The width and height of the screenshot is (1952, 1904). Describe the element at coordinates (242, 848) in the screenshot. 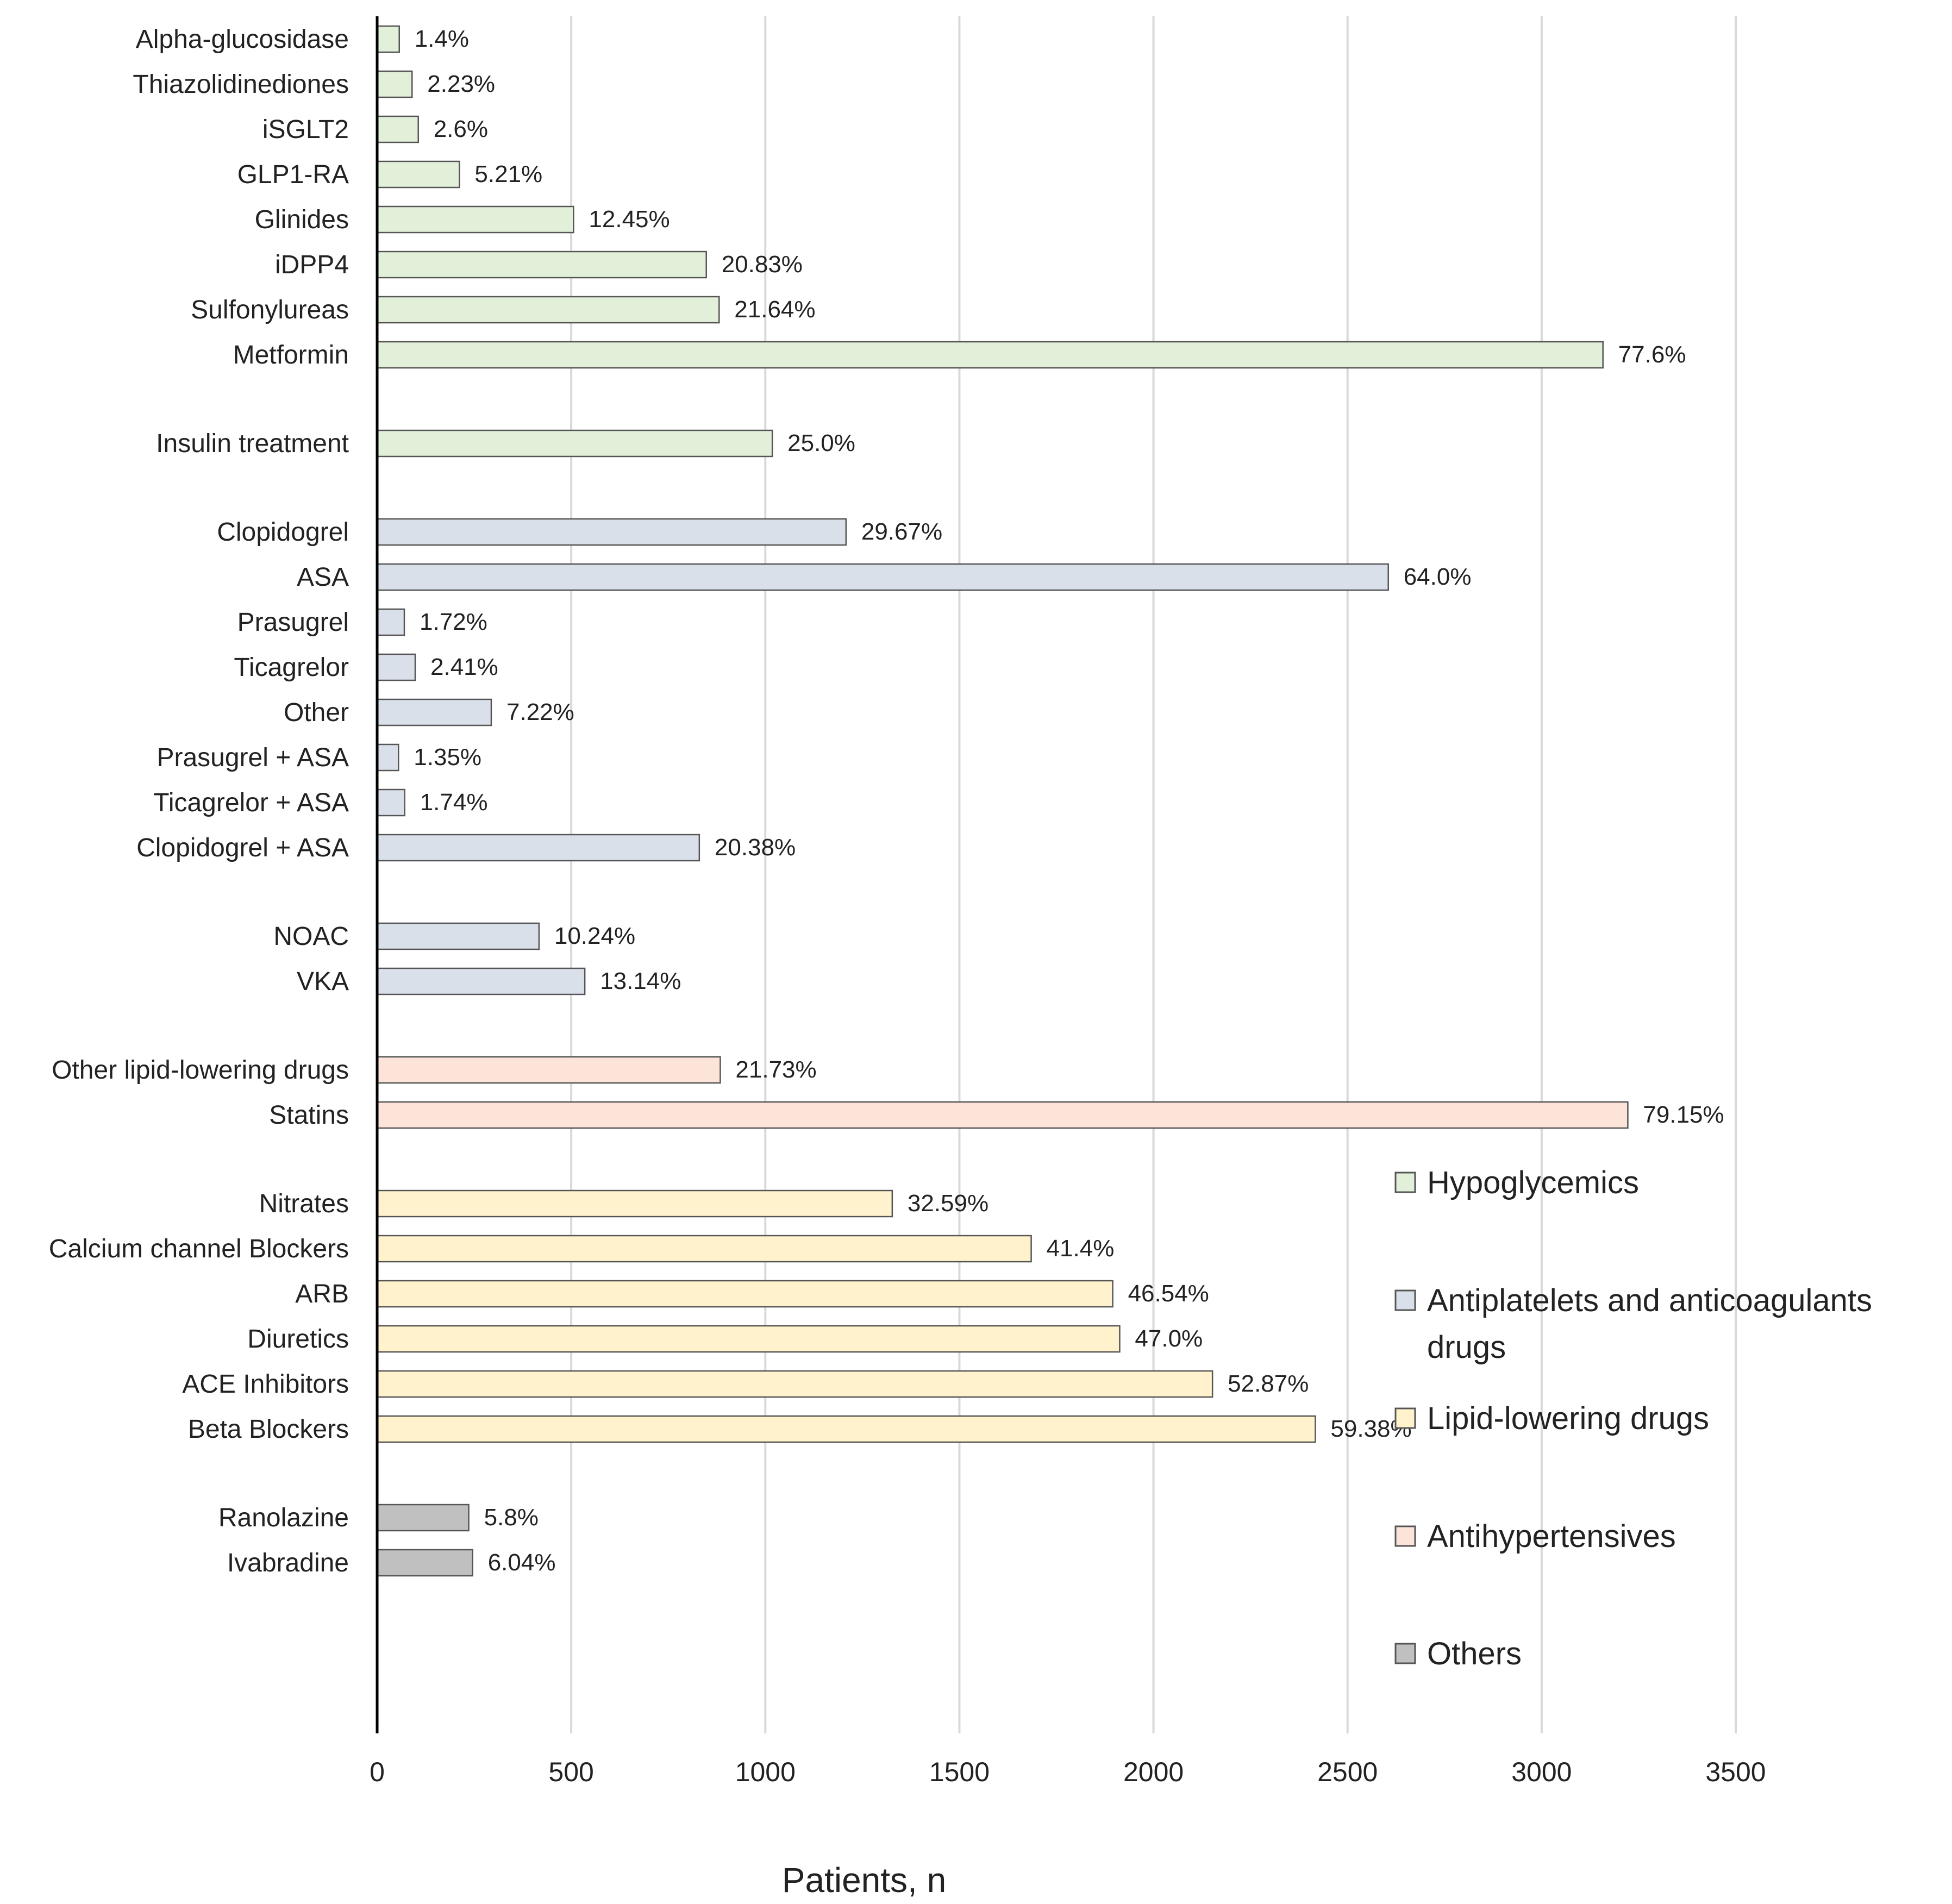

I see `category-label: Clopidogrel + ASA` at that location.